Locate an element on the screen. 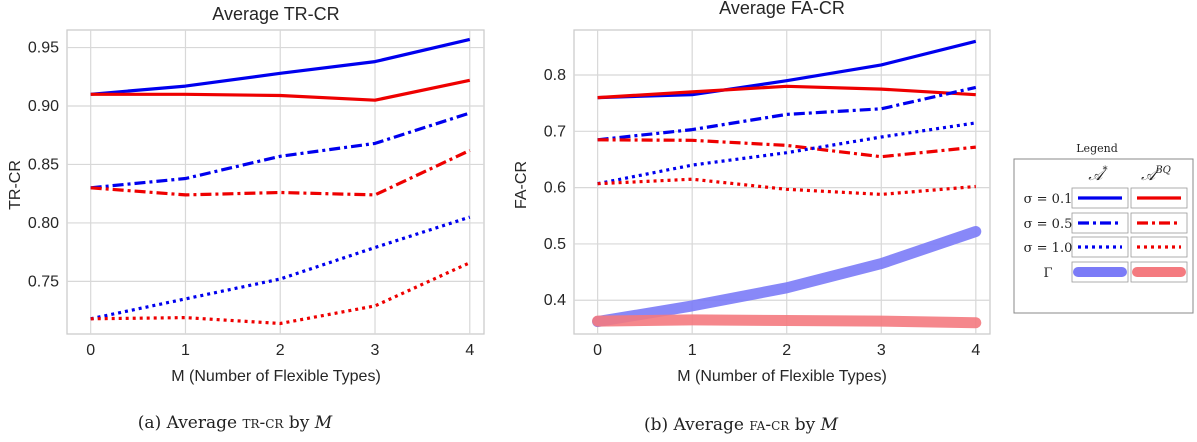 The height and width of the screenshot is (442, 1197). legend-row-label: σ = 0.5 is located at coordinates (1048, 224).